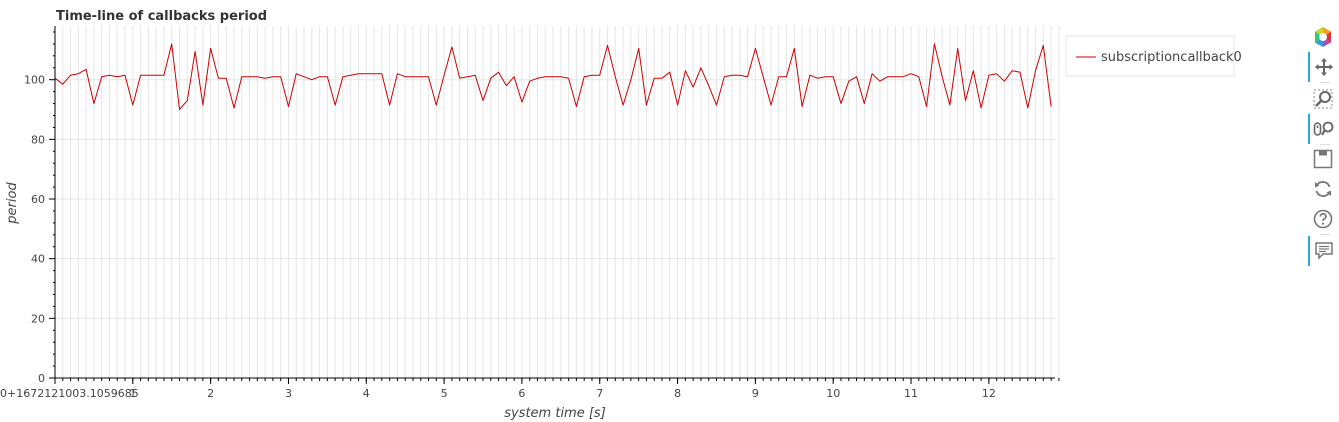 The height and width of the screenshot is (422, 1339). I want to click on pan-icon, so click(1324, 67).